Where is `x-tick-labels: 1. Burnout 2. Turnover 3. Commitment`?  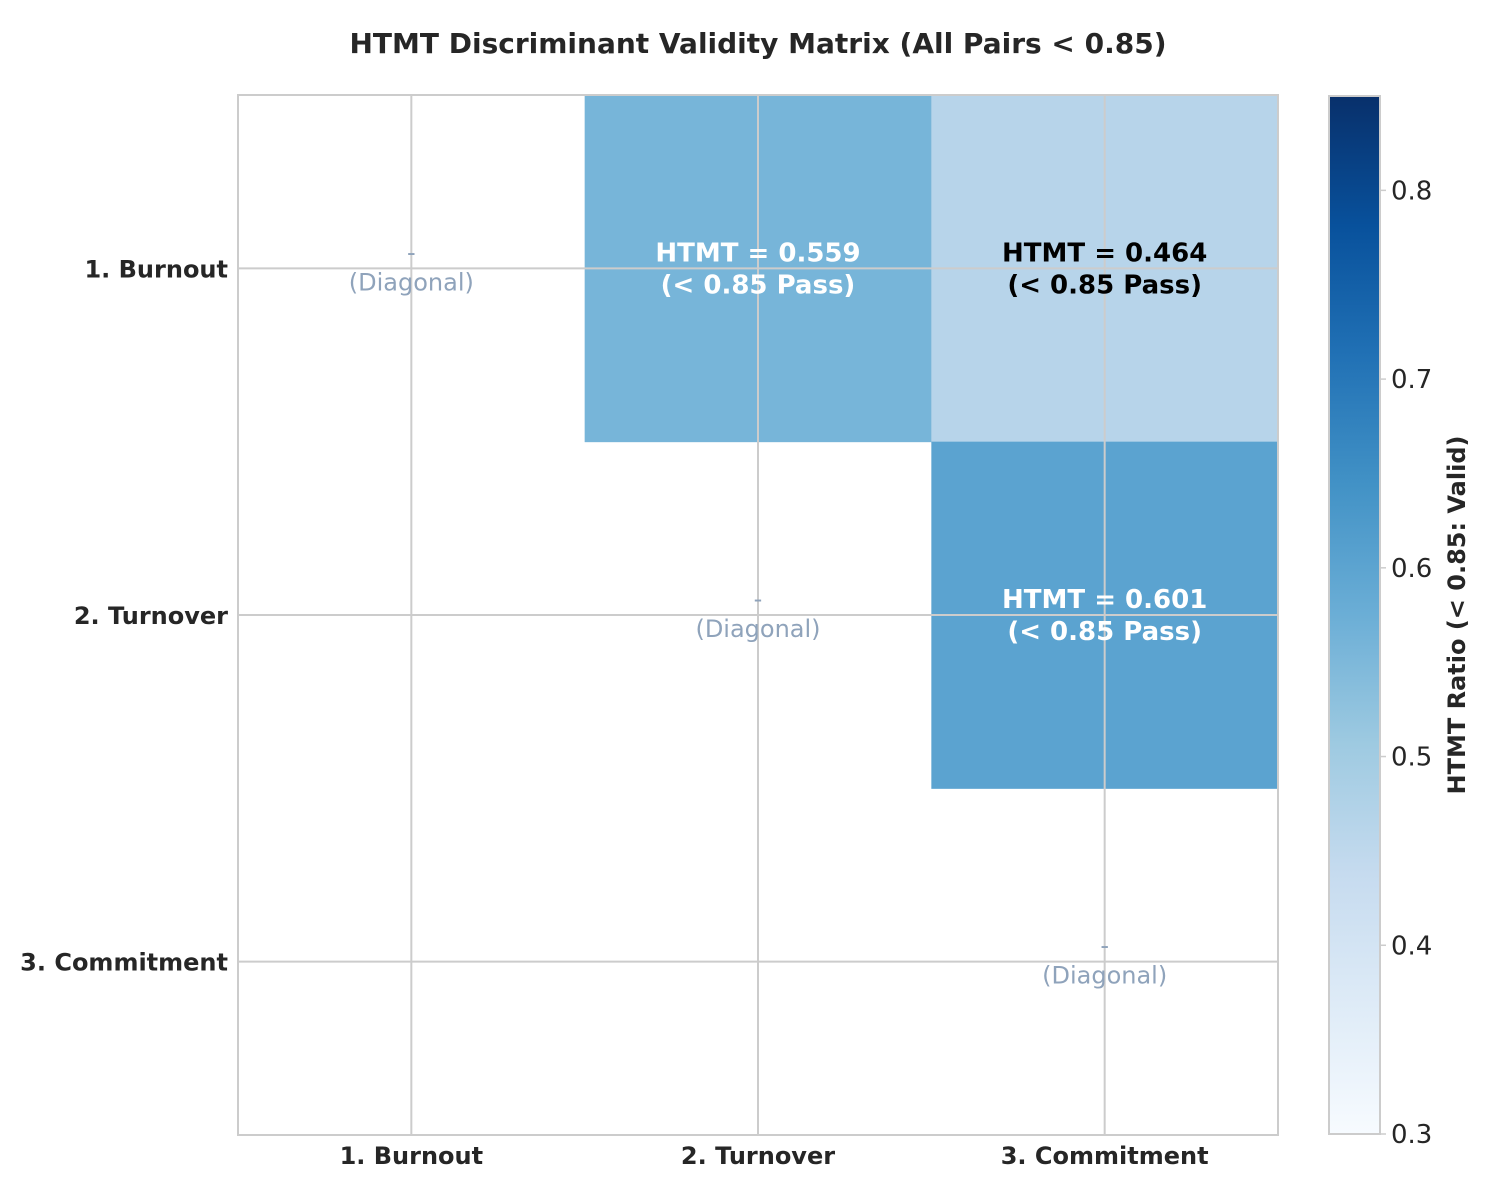 x-tick-labels: 1. Burnout 2. Turnover 3. Commitment is located at coordinates (774, 1156).